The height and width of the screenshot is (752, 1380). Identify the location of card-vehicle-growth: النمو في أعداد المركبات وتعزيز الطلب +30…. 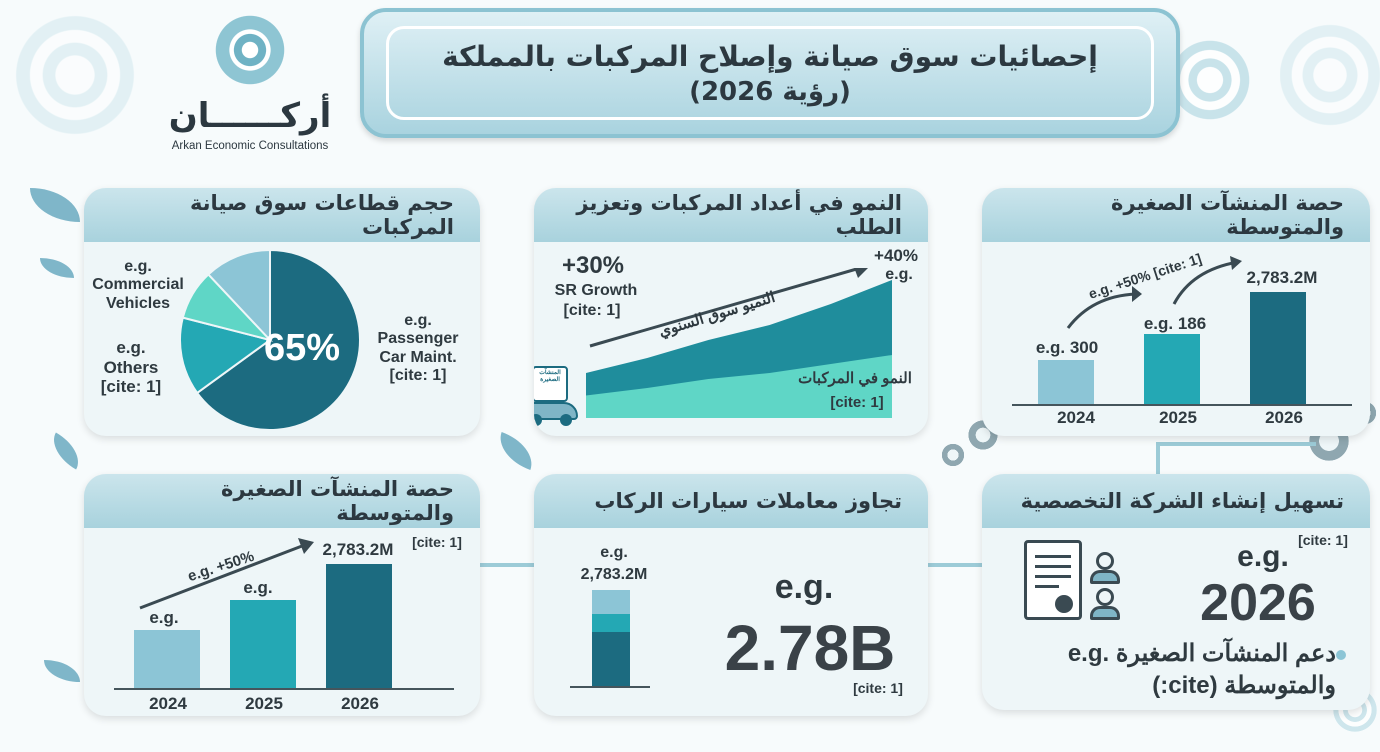
(731, 312).